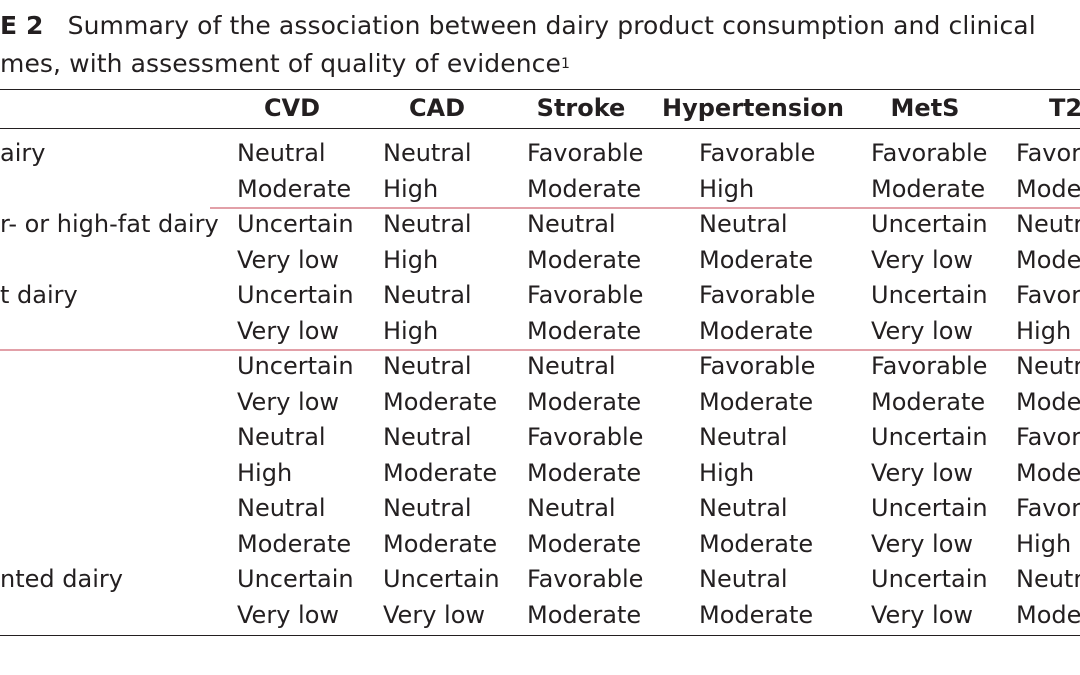 The width and height of the screenshot is (1080, 675). I want to click on table-top-rule, so click(540, 89).